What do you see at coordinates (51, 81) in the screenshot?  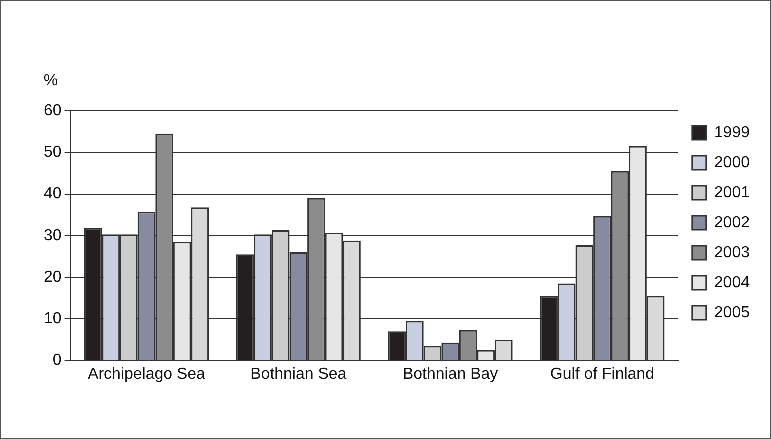 I see `y-axis-title: %` at bounding box center [51, 81].